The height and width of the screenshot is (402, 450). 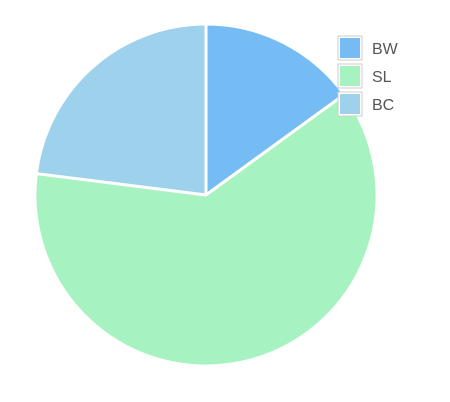 I want to click on legend-item-bw: BW, so click(x=368, y=48).